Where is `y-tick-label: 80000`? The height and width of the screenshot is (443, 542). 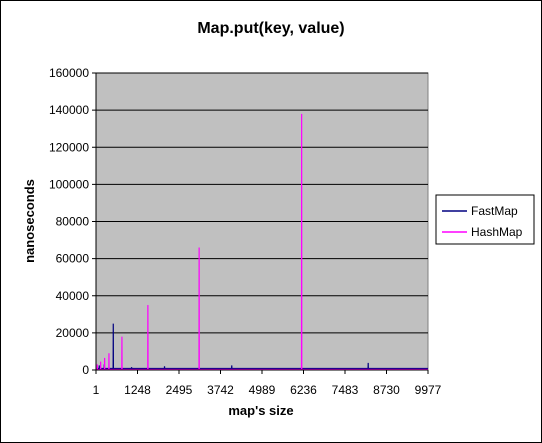 y-tick-label: 80000 is located at coordinates (73, 222).